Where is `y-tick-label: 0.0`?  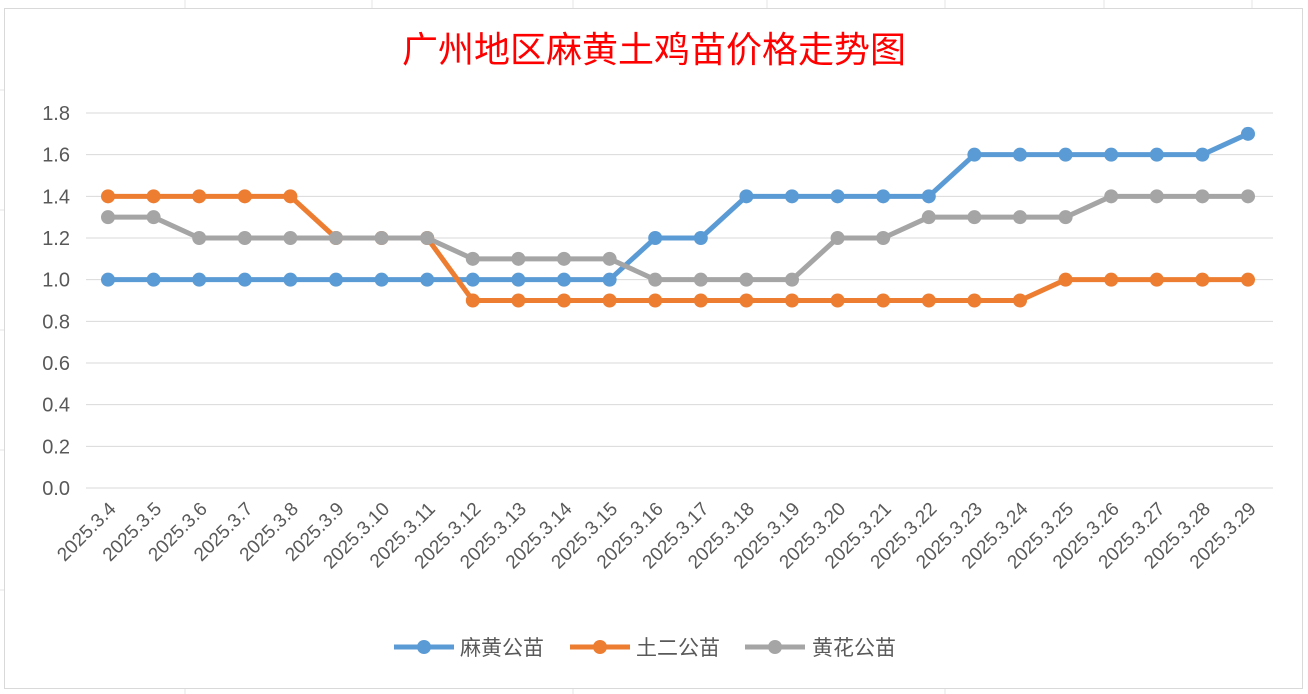 y-tick-label: 0.0 is located at coordinates (56, 489).